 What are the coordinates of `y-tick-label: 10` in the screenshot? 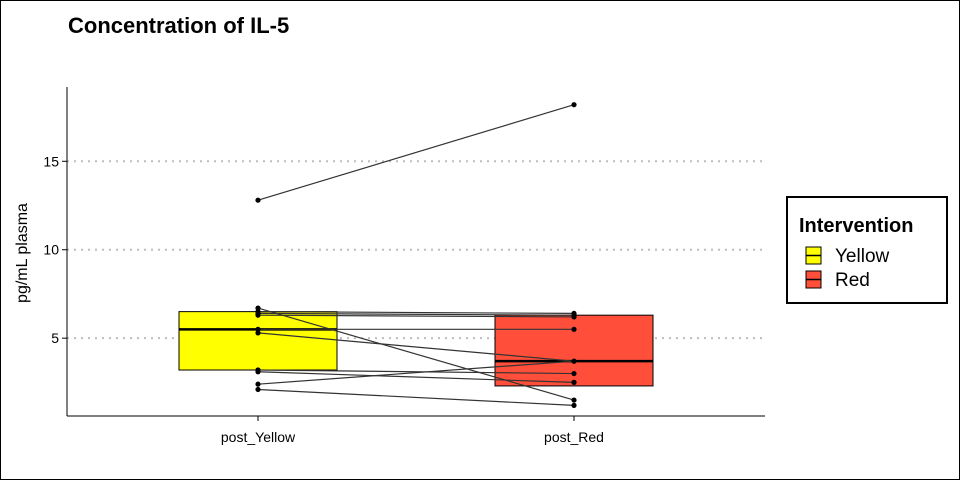 It's located at (51, 250).